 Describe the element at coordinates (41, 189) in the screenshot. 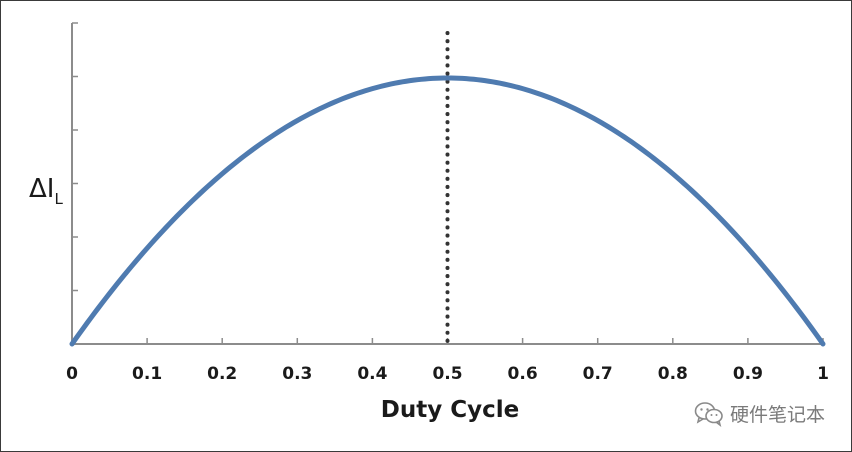

I see `y-axis-title-main: ΔI` at that location.